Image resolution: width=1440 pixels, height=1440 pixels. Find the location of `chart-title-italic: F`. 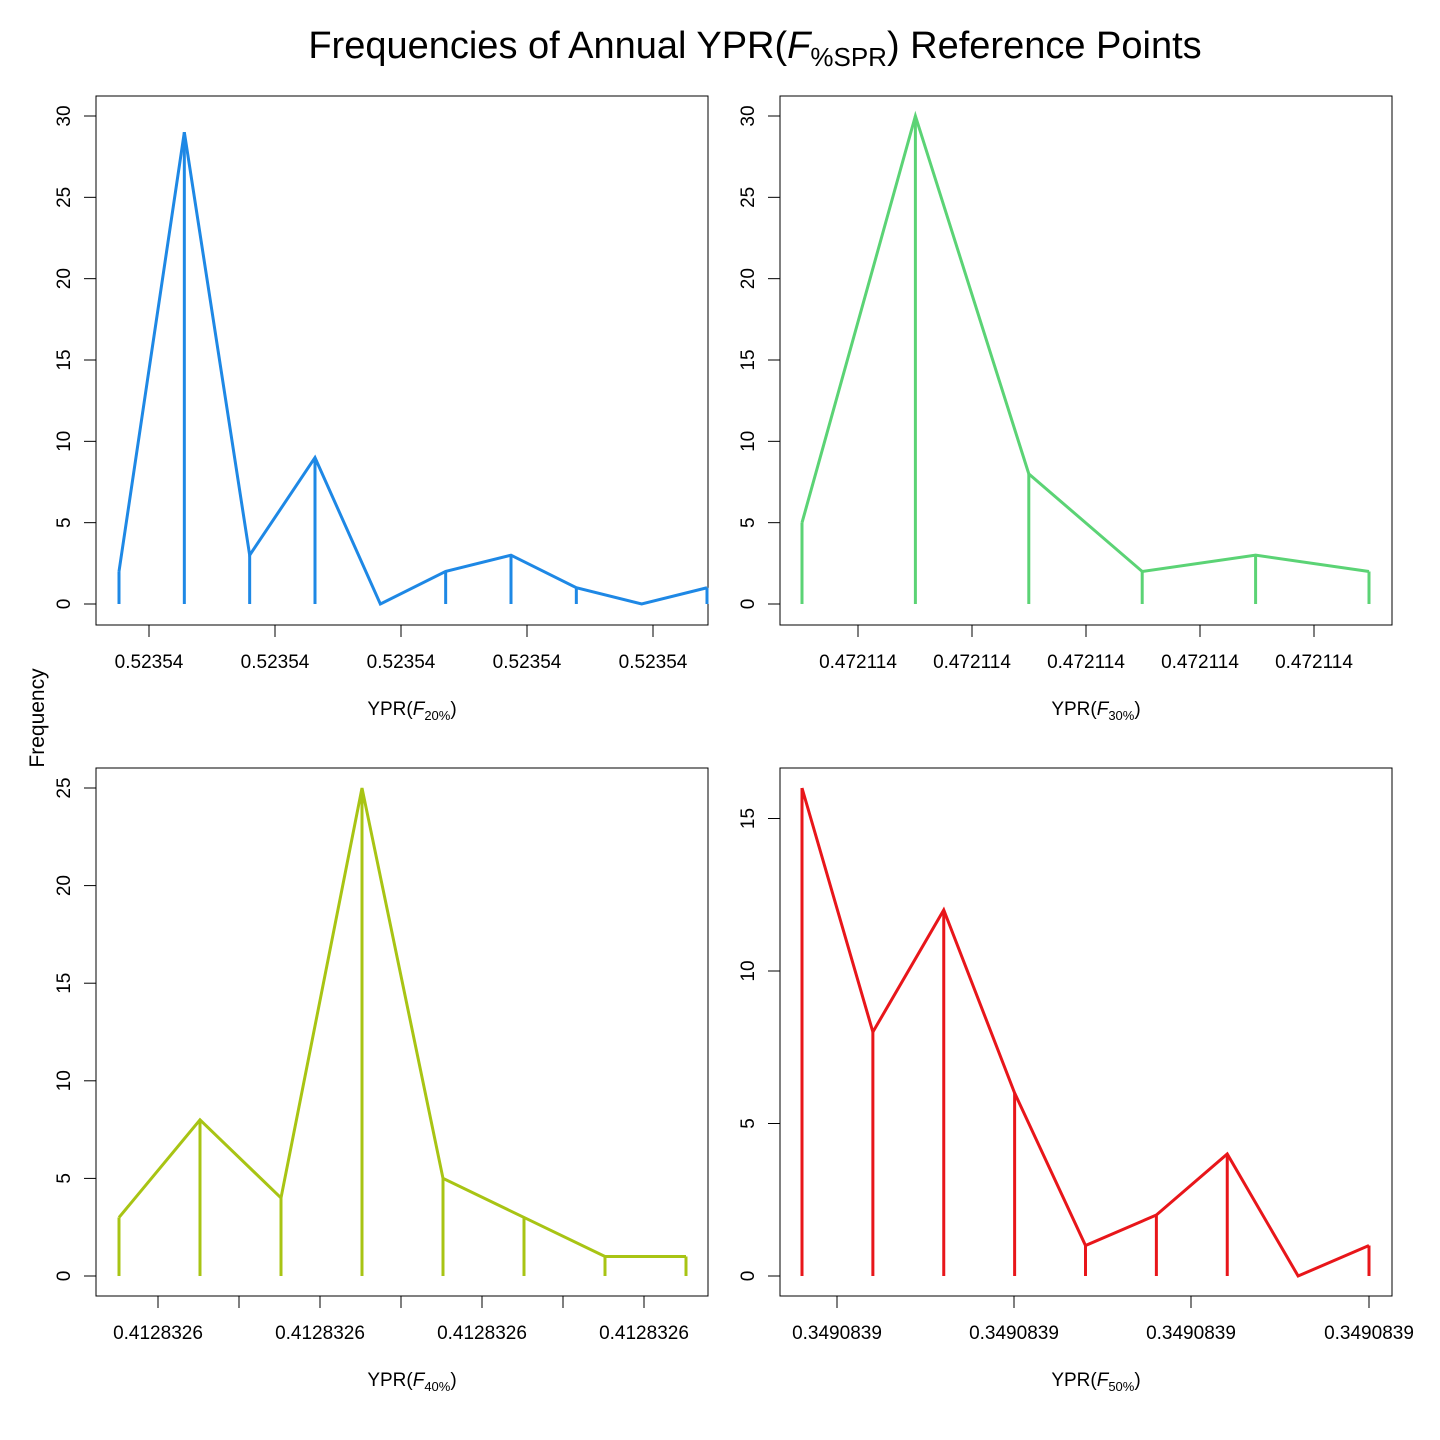

chart-title-italic: F is located at coordinates (799, 46).